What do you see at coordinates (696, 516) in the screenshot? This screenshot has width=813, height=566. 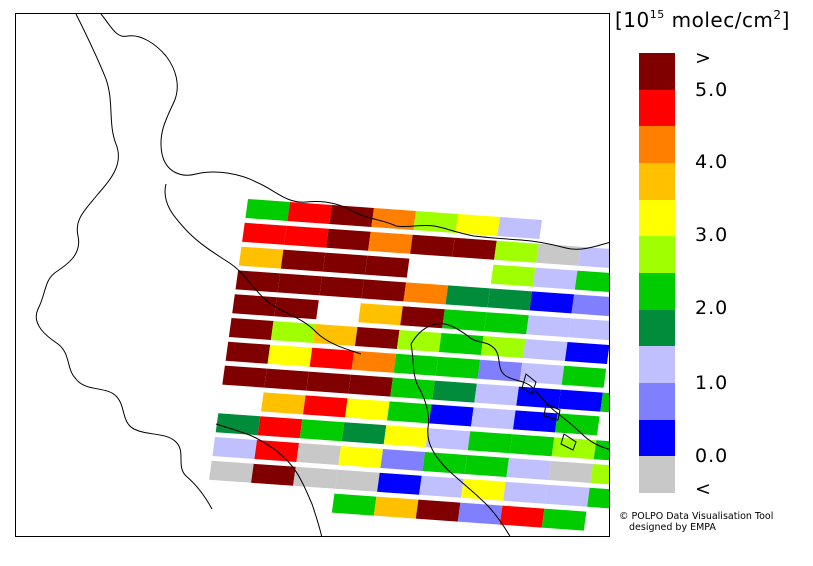 I see `credit-line-1: © POLPO Data Visualisation Tool` at bounding box center [696, 516].